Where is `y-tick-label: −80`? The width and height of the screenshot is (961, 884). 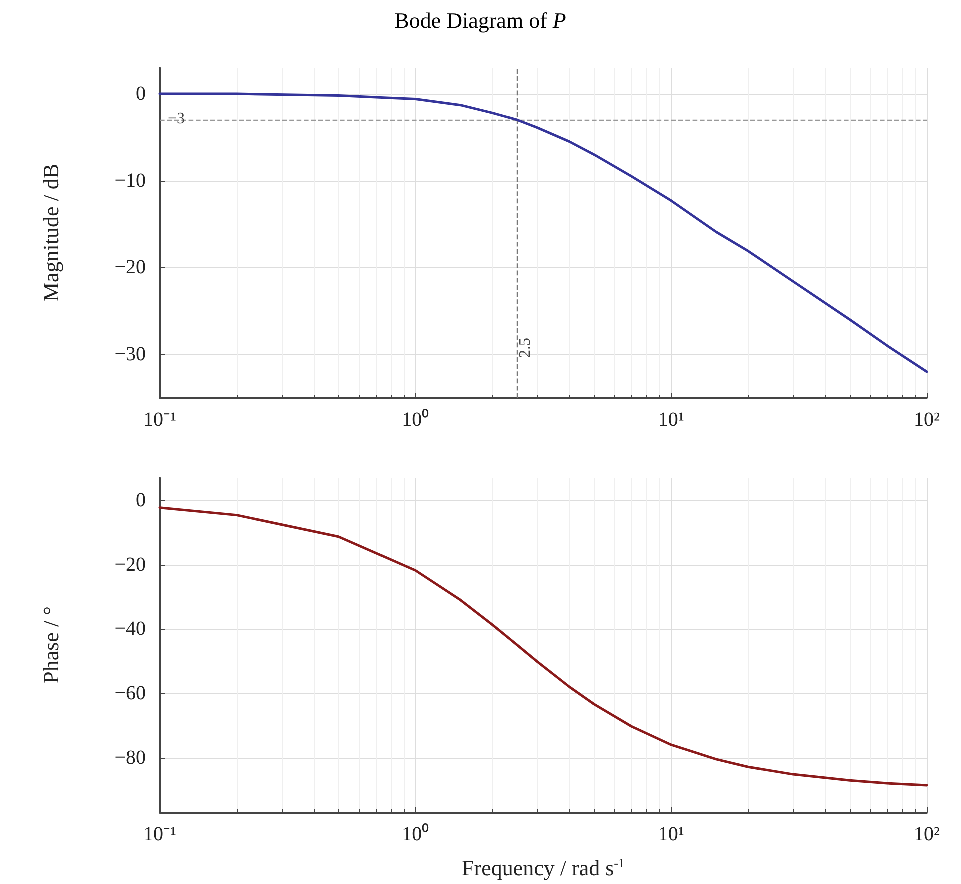
y-tick-label: −80 is located at coordinates (130, 757).